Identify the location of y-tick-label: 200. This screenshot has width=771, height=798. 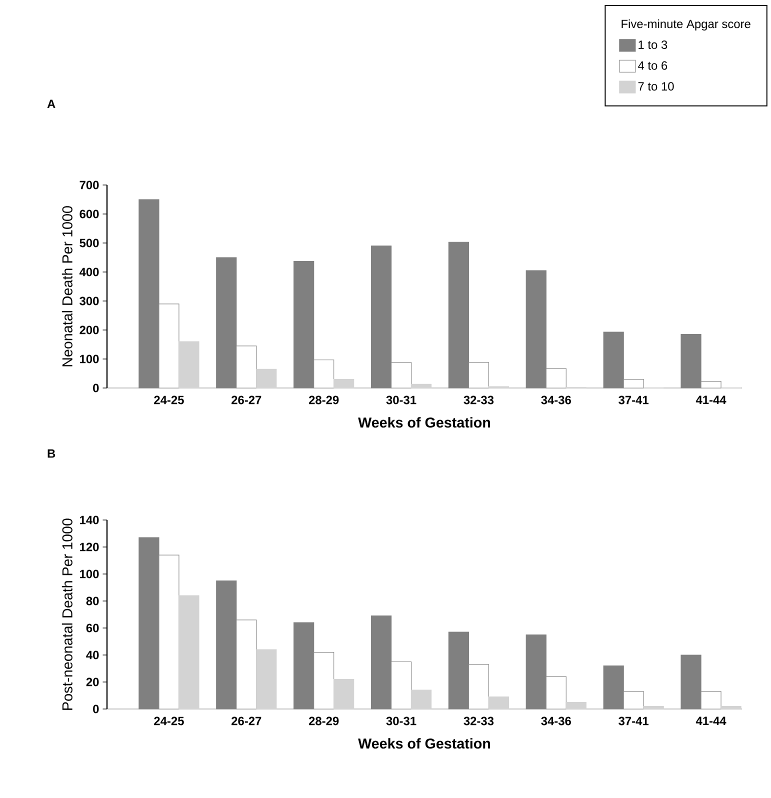
(89, 330).